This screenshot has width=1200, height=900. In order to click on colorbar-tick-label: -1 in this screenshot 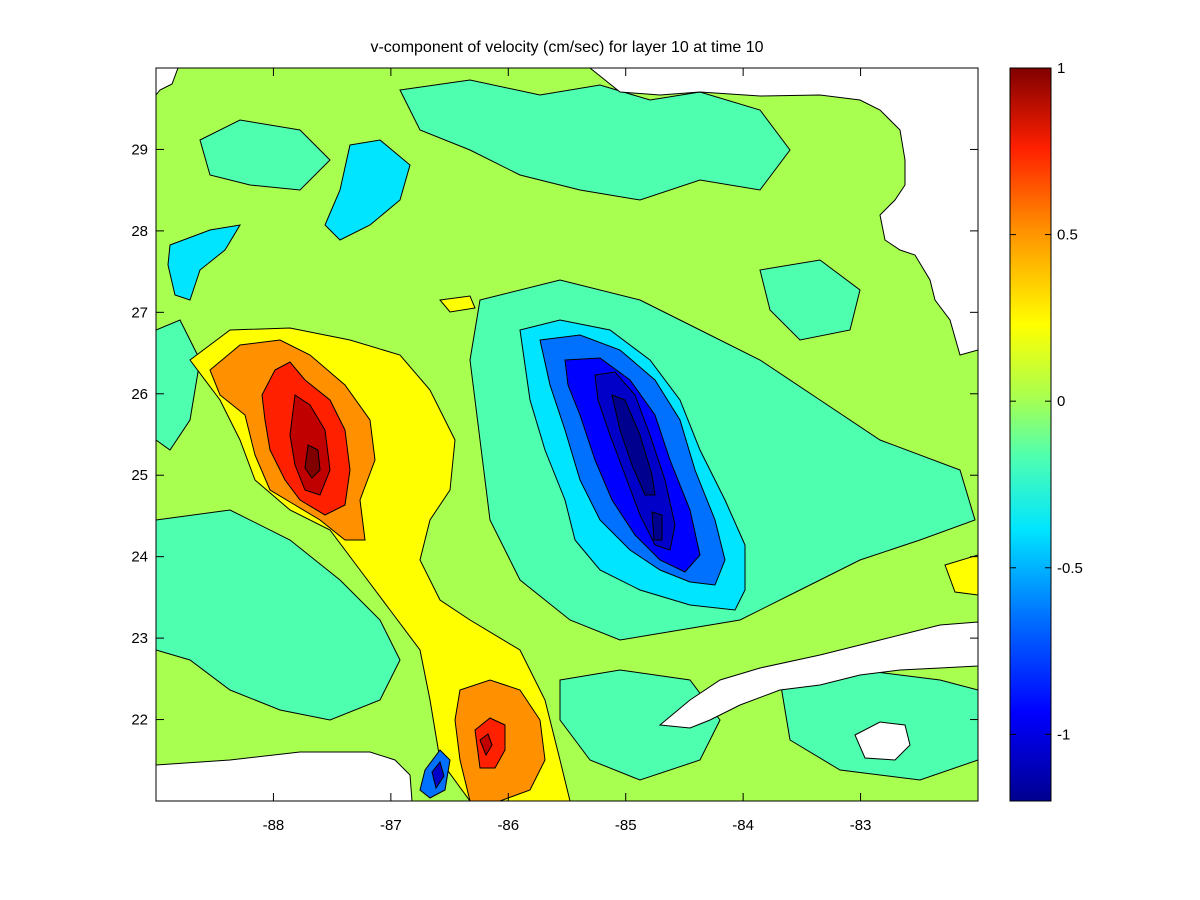, I will do `click(1063, 734)`.